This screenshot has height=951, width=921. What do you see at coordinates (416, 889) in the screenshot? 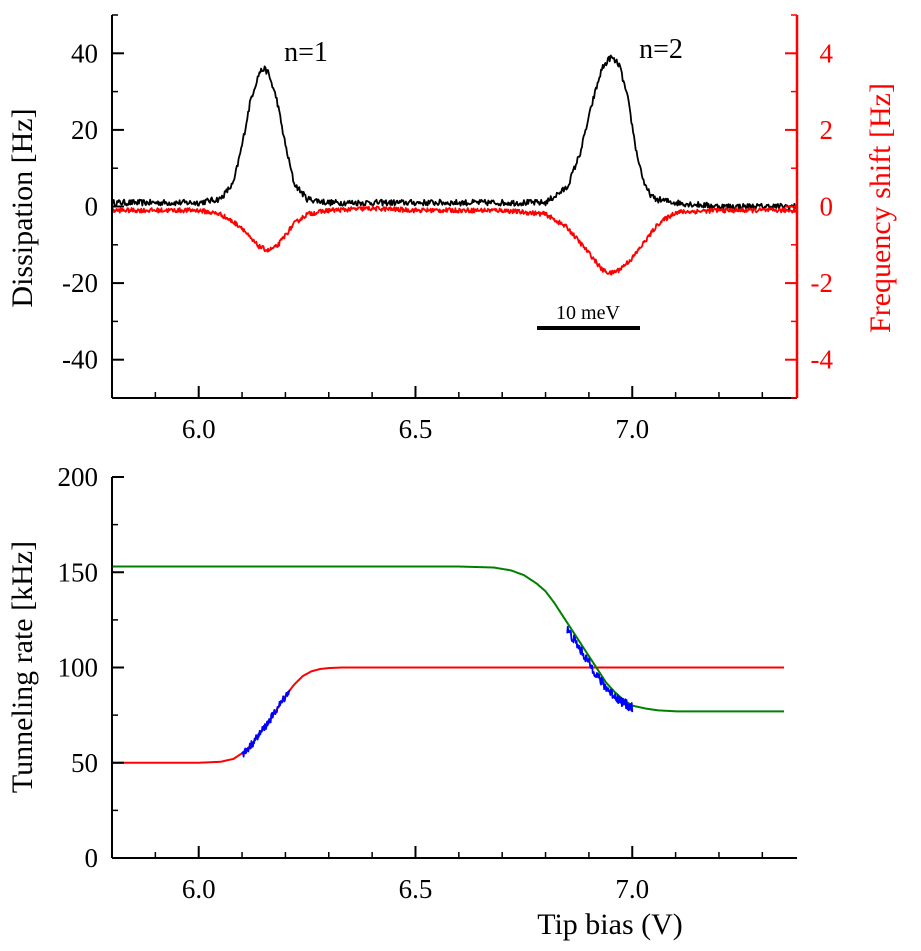
I see `bottom-x-tick-label: 6.5` at bounding box center [416, 889].